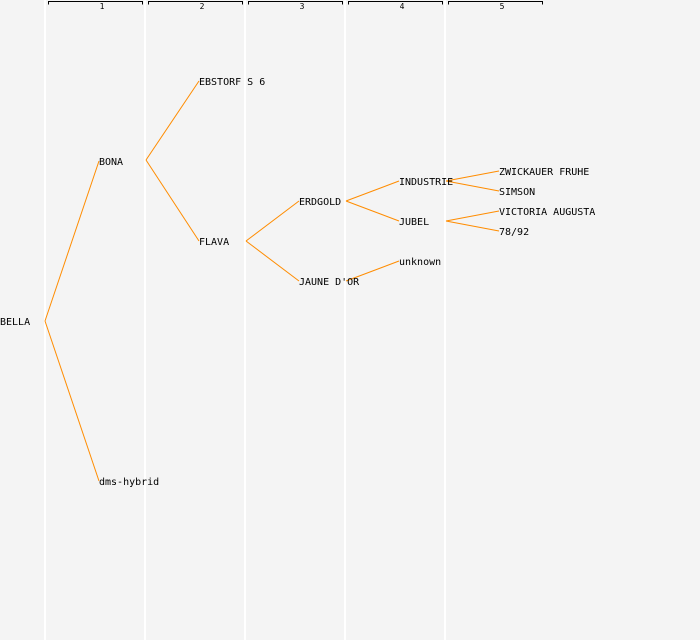 The height and width of the screenshot is (640, 700). Describe the element at coordinates (72, 401) in the screenshot. I see `connector-bella-dms-hybrid` at that location.